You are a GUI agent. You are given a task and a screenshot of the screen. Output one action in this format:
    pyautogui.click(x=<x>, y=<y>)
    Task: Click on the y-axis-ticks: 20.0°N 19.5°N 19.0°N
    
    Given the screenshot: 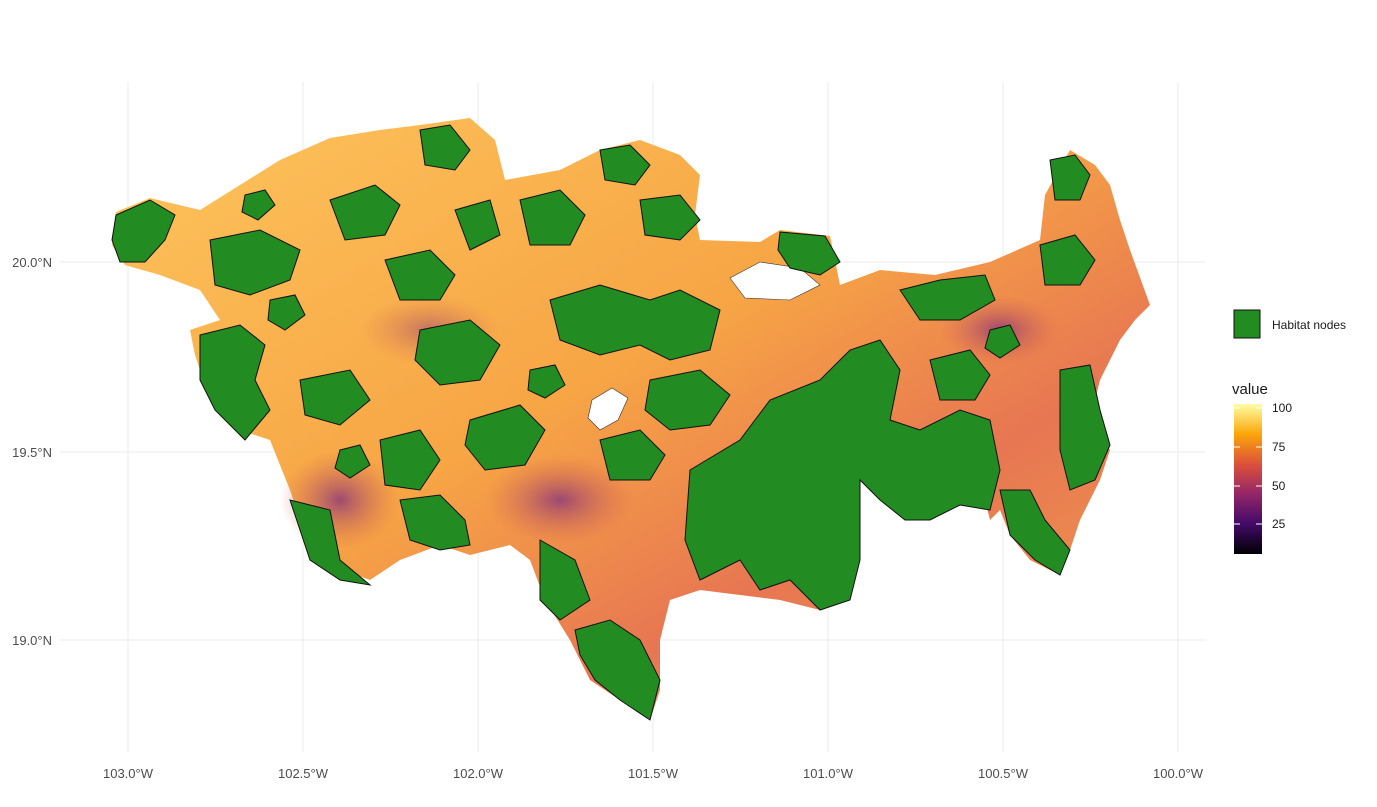 What is the action you would take?
    pyautogui.click(x=32, y=451)
    